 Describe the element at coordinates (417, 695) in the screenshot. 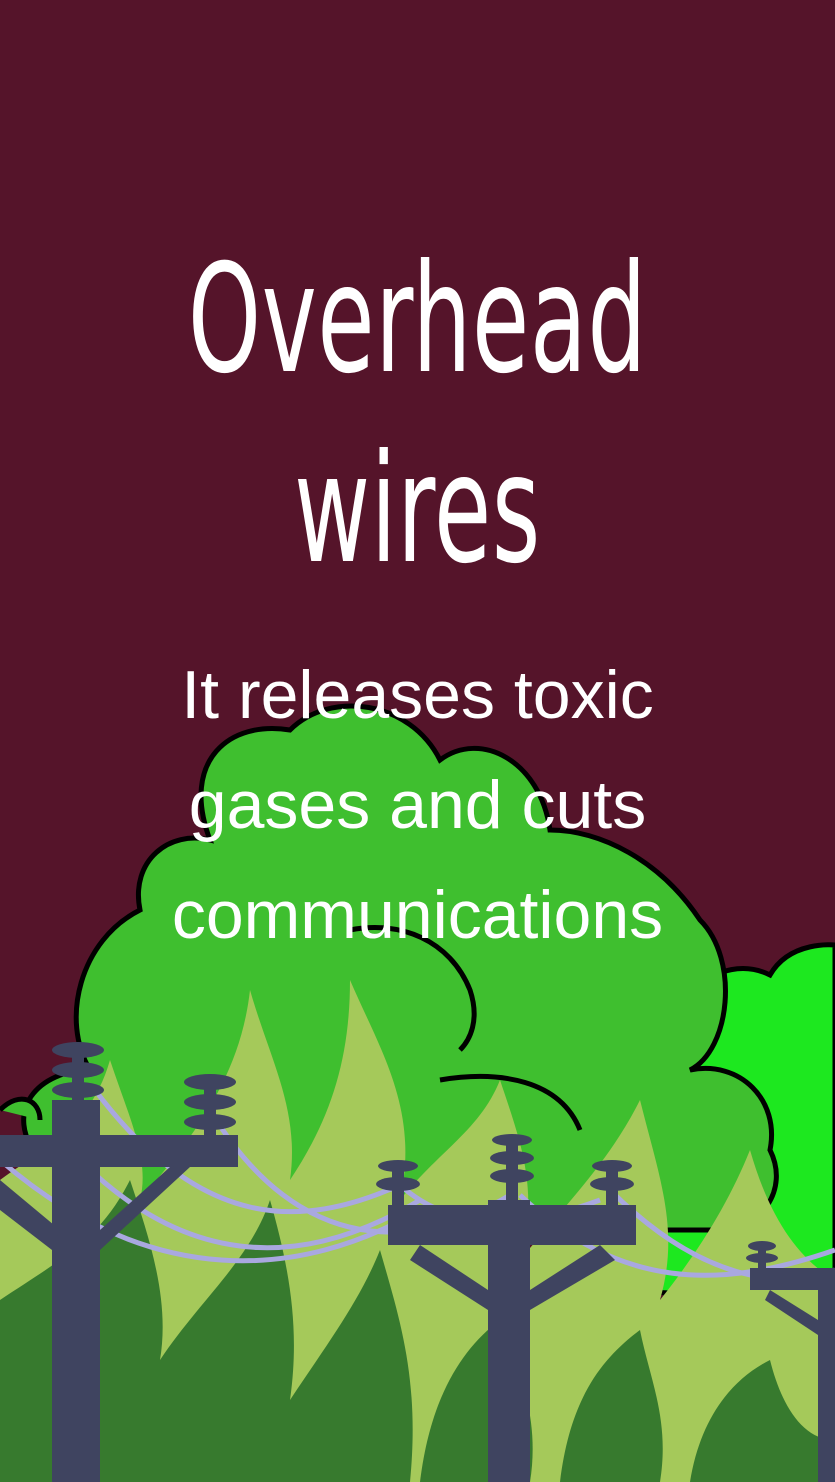

I see `subtitle-line-1: It releases toxic` at that location.